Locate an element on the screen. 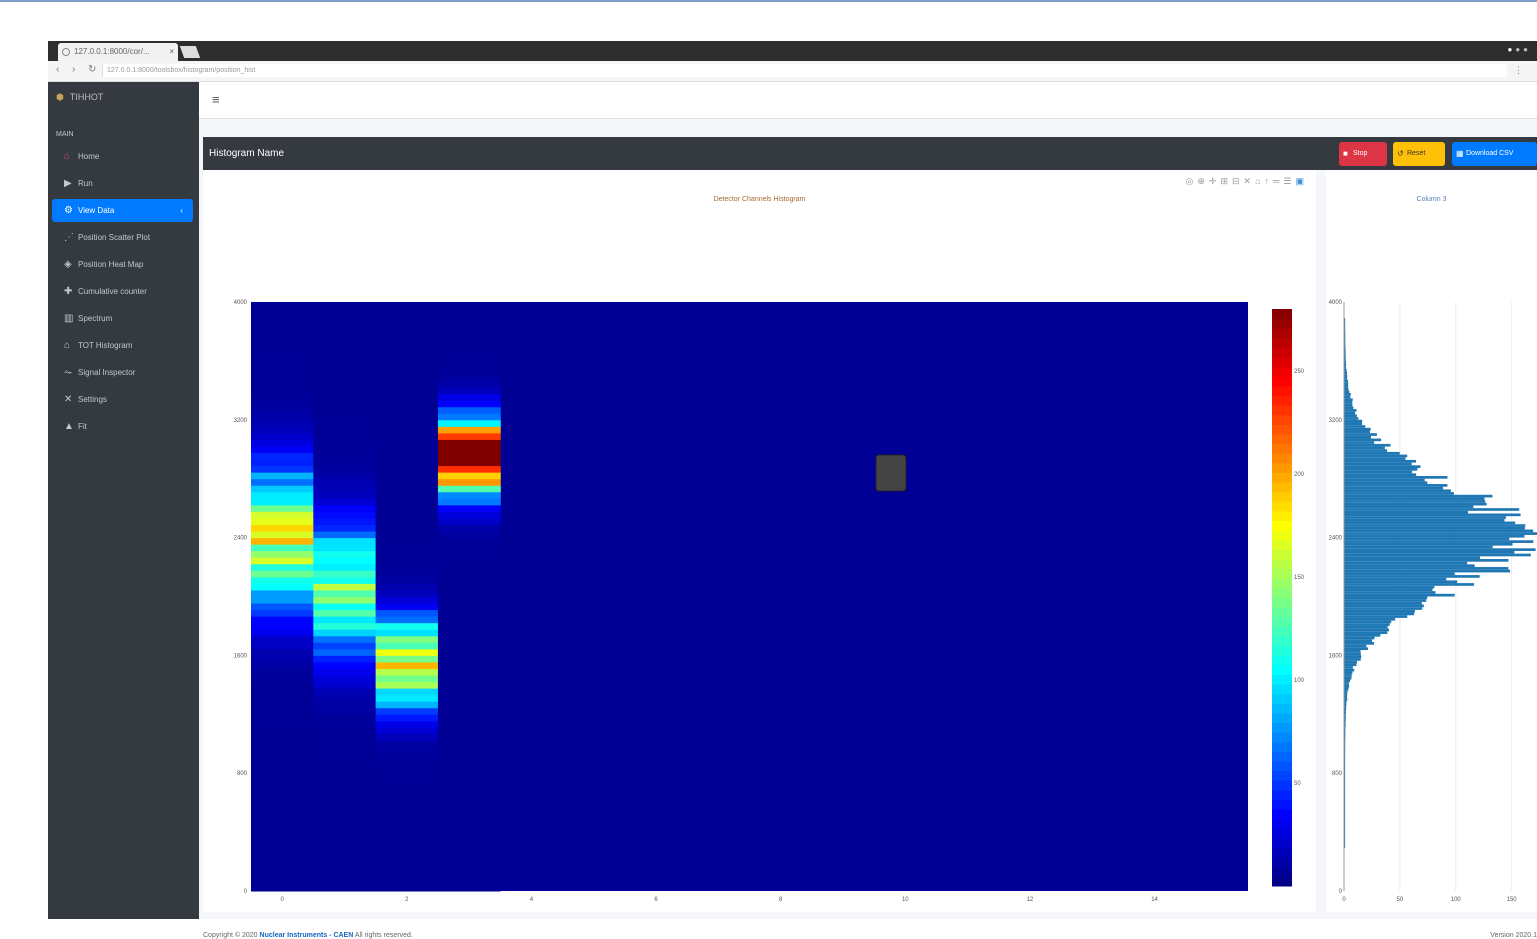 The width and height of the screenshot is (1537, 939). profile-icon: ● is located at coordinates (1511, 49).